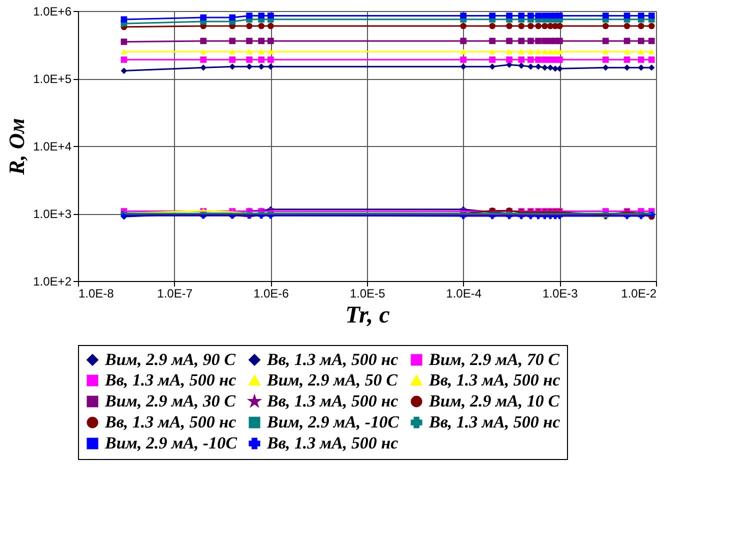 This screenshot has width=736, height=556. I want to click on legend-label: Вим, 2.9 мА, 10 С, so click(494, 401).